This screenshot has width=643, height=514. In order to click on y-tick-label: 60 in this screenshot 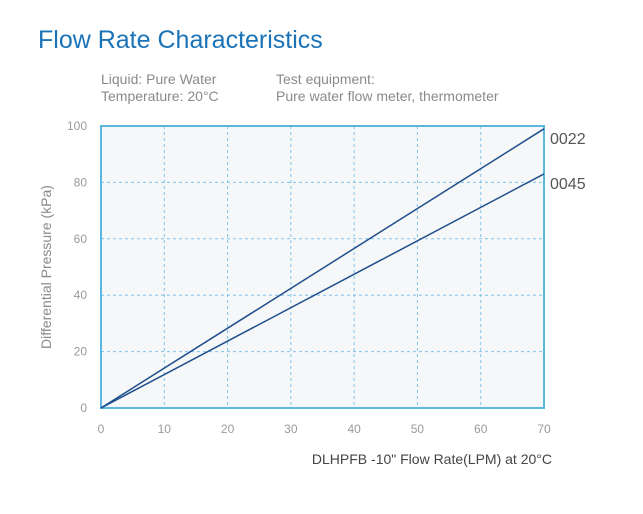, I will do `click(81, 239)`.